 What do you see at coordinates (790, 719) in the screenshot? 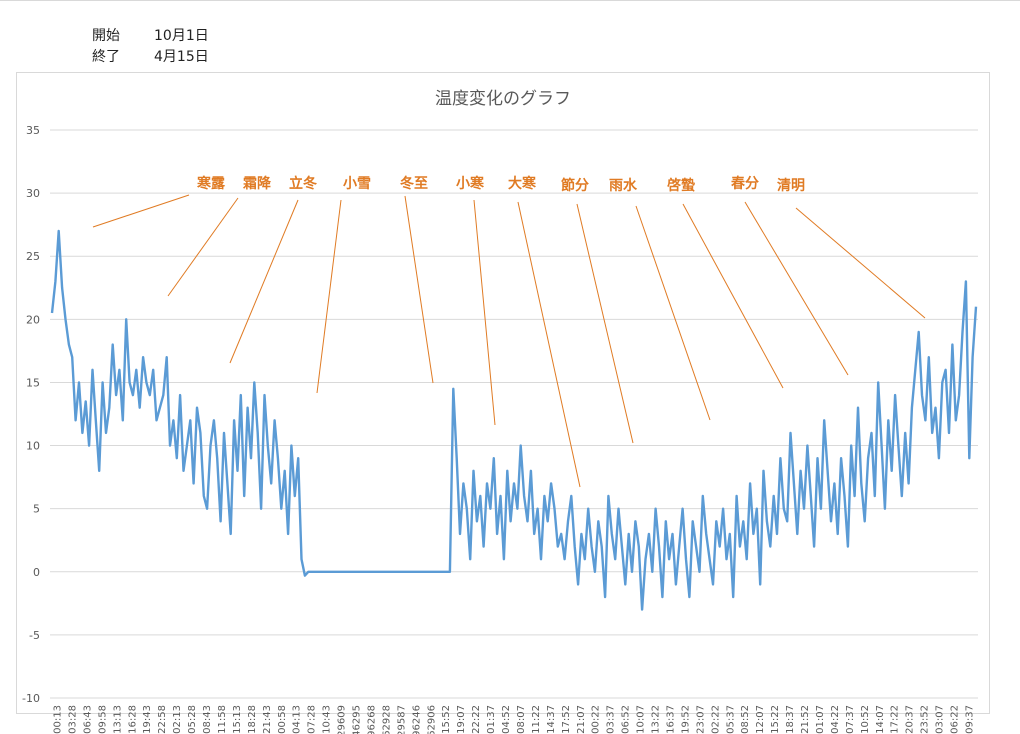
I see `x-tick-label: 0306 18:37` at bounding box center [790, 719].